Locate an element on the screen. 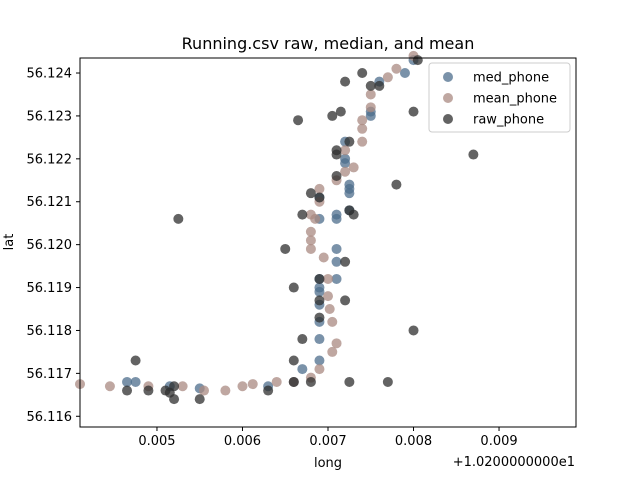  y-tick-label: 56.120 is located at coordinates (50, 245).